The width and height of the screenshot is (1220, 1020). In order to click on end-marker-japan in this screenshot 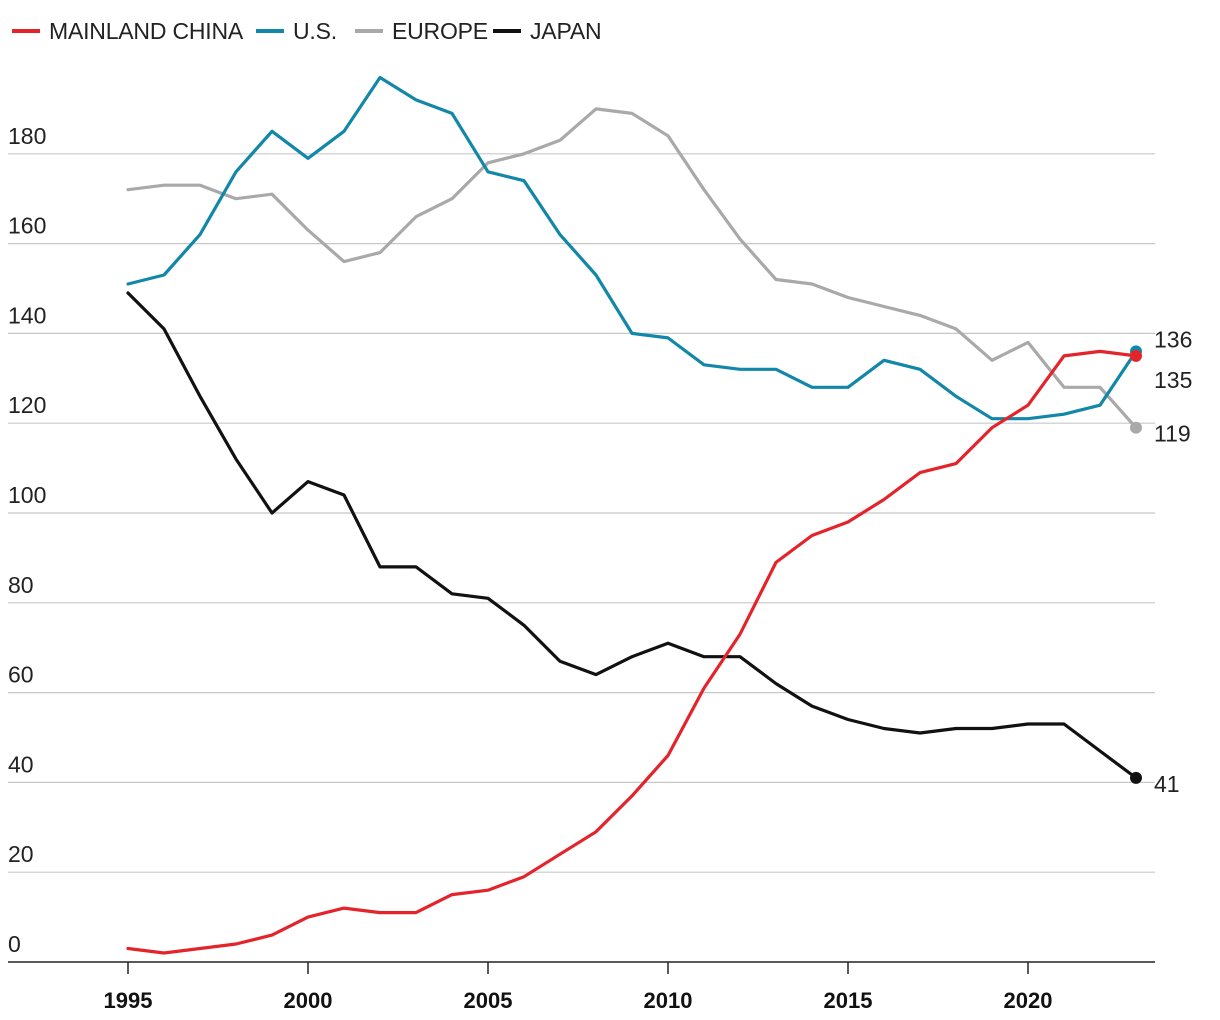, I will do `click(1136, 777)`.